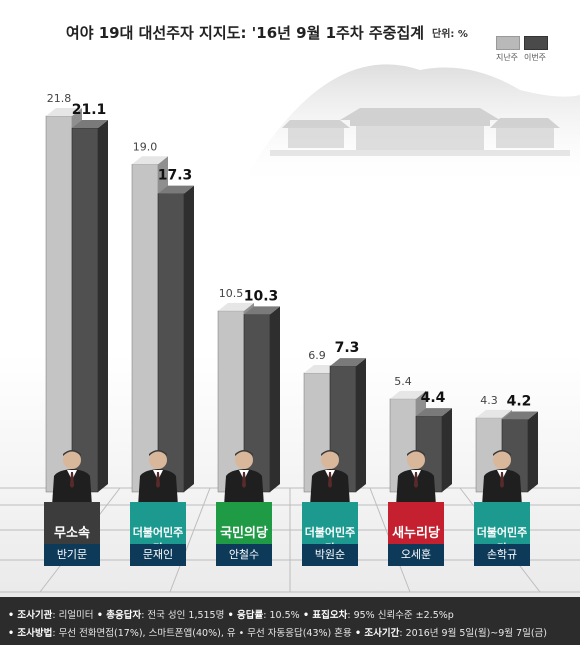 This screenshot has width=580, height=645. Describe the element at coordinates (519, 402) in the screenshot. I see `value-label-this-week-6: 4.2` at that location.